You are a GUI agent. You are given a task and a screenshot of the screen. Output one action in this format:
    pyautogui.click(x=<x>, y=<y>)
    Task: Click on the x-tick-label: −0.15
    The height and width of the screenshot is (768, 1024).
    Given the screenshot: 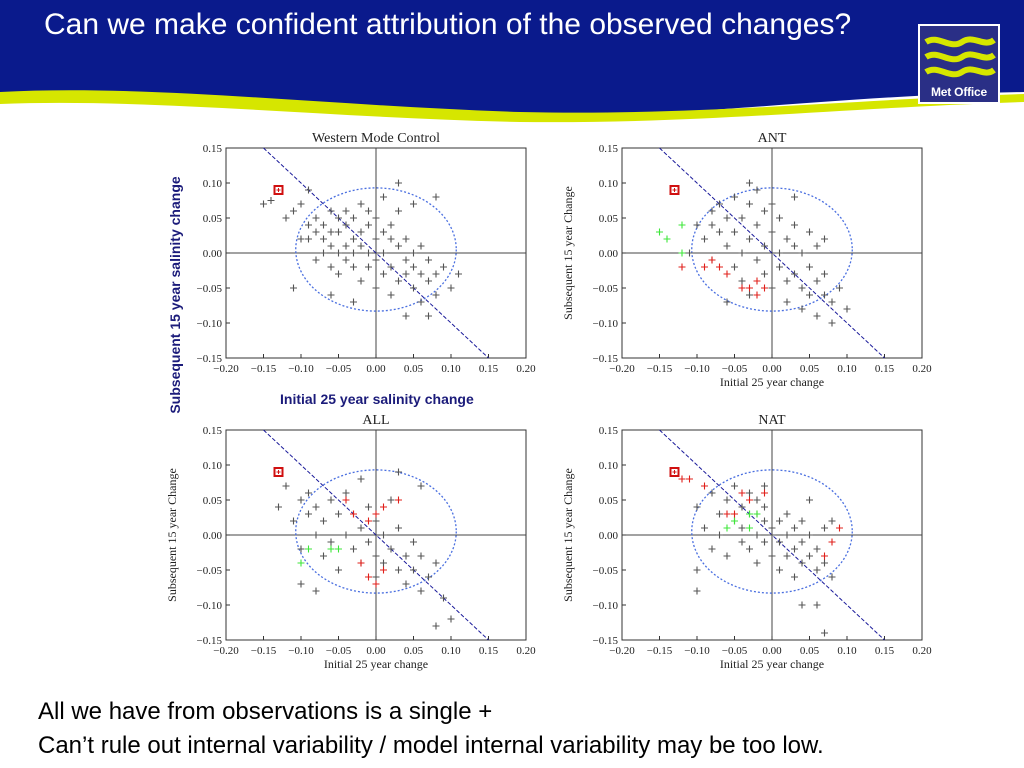 What is the action you would take?
    pyautogui.click(x=264, y=651)
    